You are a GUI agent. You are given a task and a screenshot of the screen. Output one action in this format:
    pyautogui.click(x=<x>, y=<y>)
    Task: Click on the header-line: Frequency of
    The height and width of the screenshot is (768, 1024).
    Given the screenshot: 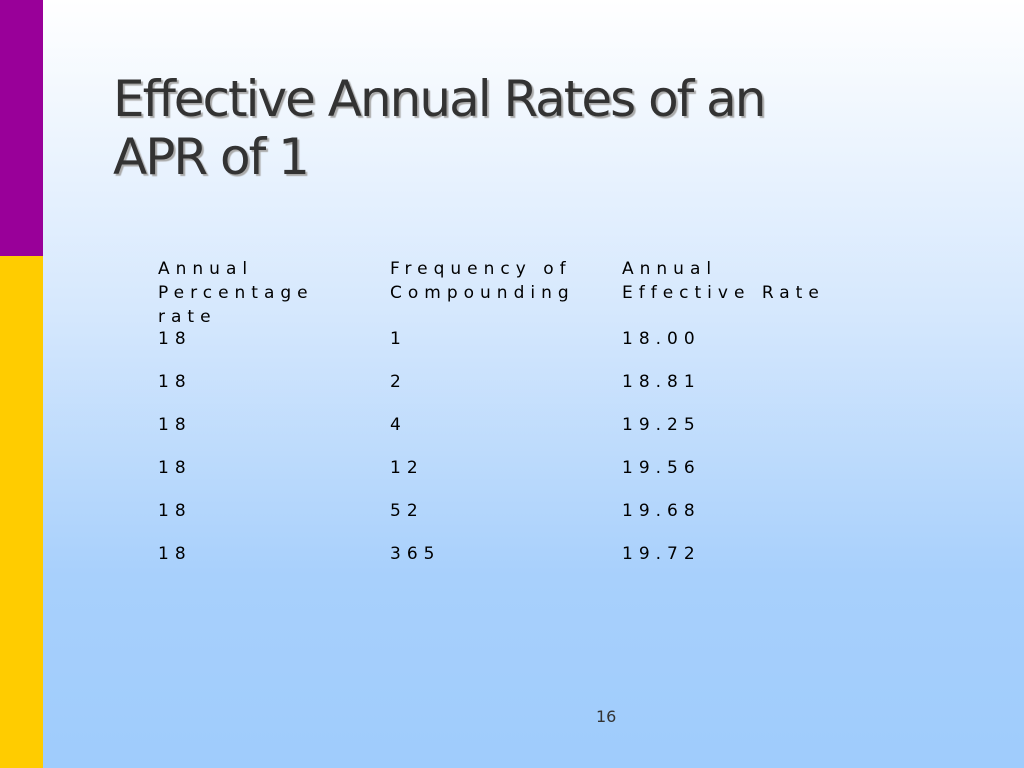 What is the action you would take?
    pyautogui.click(x=481, y=269)
    